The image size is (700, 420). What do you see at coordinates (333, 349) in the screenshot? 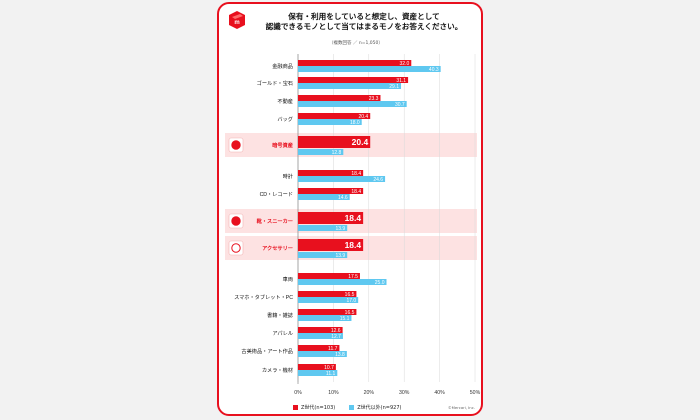
I see `value-label-z: 11.7` at bounding box center [333, 349].